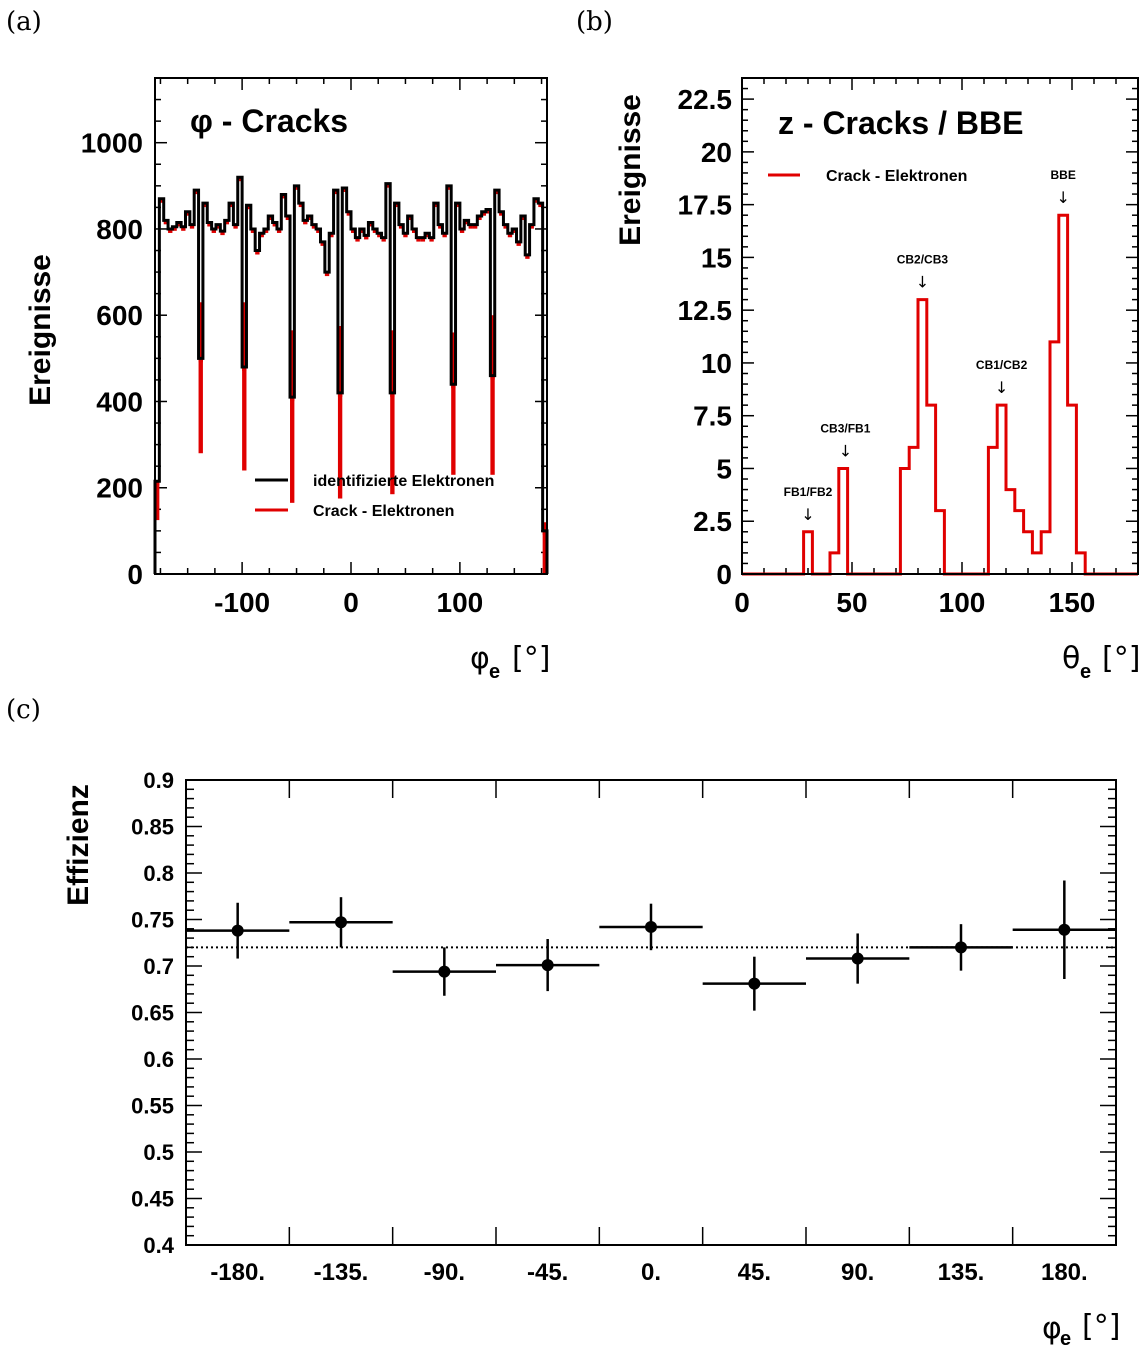  I want to click on y-tick-label: 0.7, so click(158, 966).